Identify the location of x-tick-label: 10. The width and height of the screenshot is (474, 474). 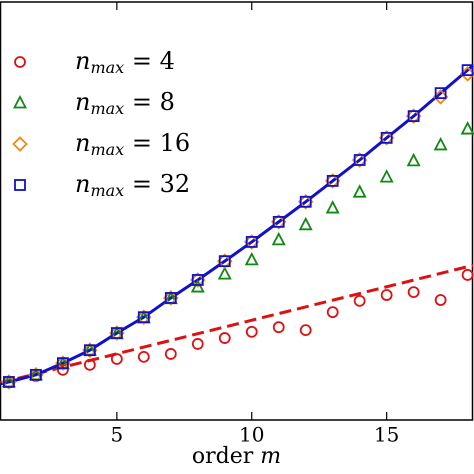
(251, 435).